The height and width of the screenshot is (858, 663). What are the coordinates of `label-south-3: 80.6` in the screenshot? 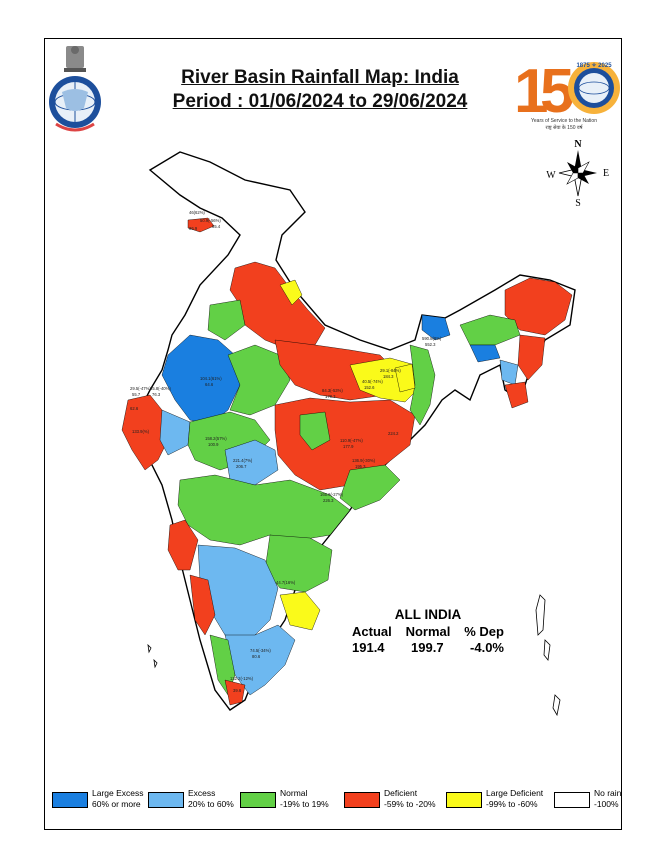 It's located at (256, 656).